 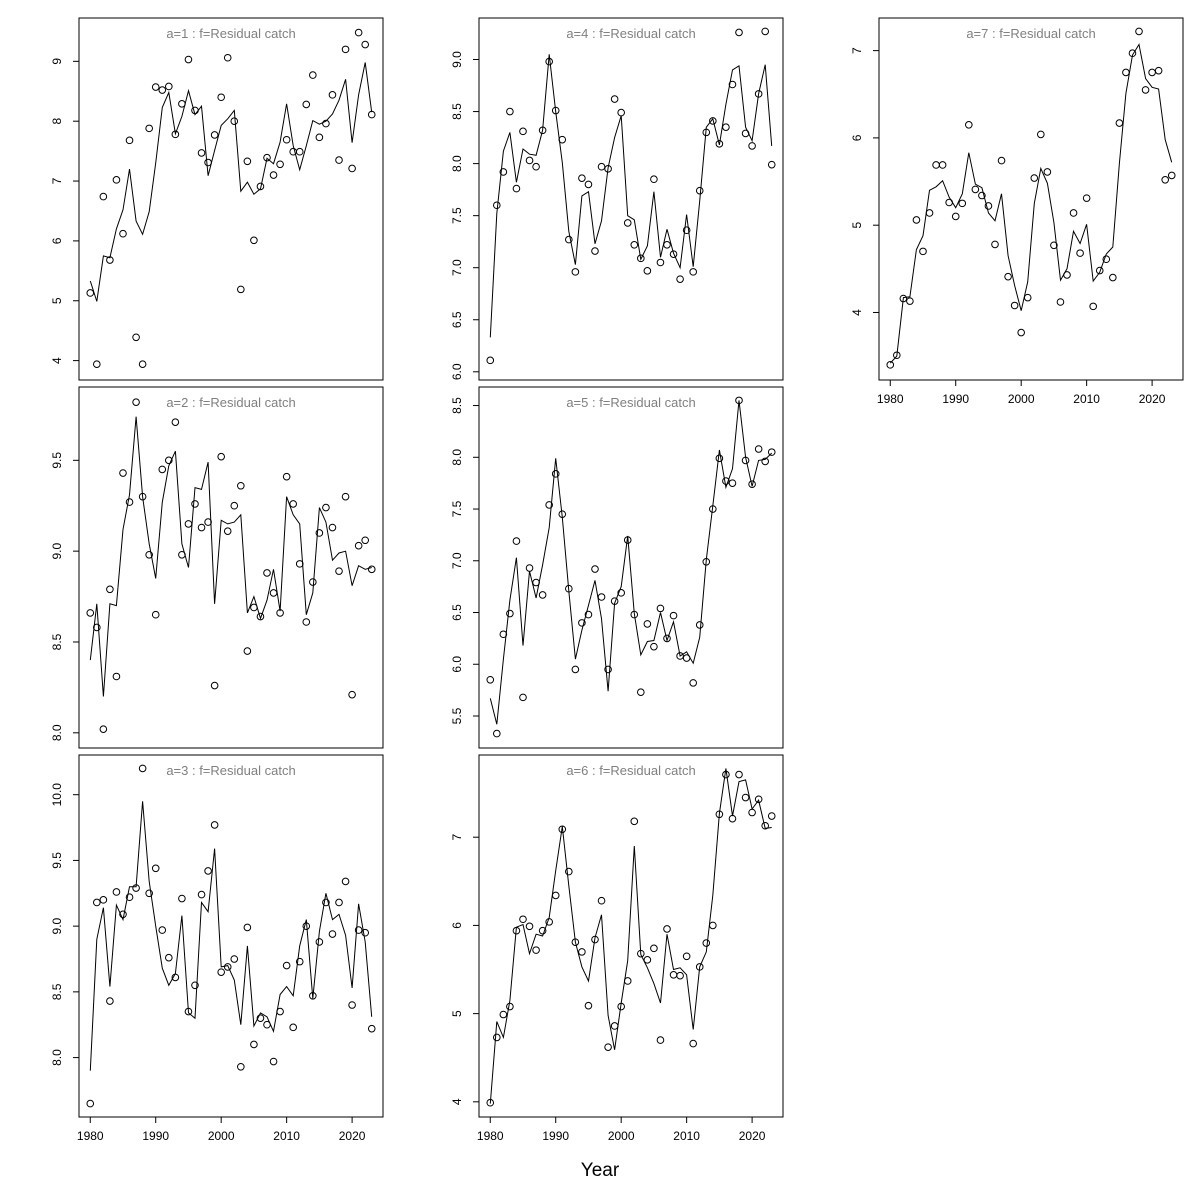 I want to click on x-tick-label: 1980, so click(x=90, y=1136).